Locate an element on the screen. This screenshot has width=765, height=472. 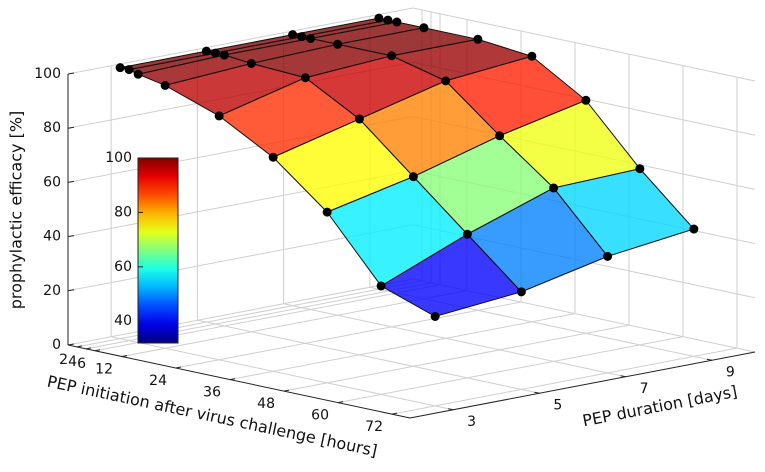
z-tick-label: 60 is located at coordinates (52, 182).